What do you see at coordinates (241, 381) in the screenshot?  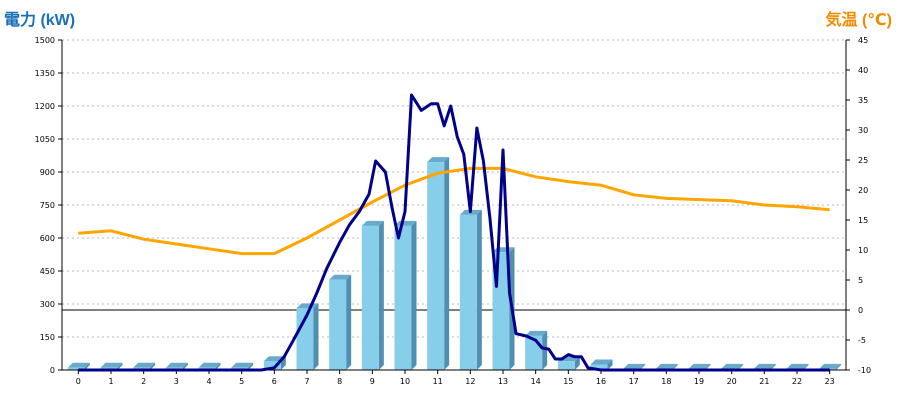 I see `x-tick-label: 5` at bounding box center [241, 381].